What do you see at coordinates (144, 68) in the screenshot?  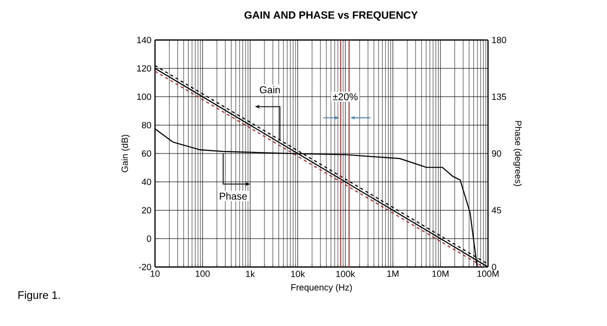 I see `y-tick-label: 120` at bounding box center [144, 68].